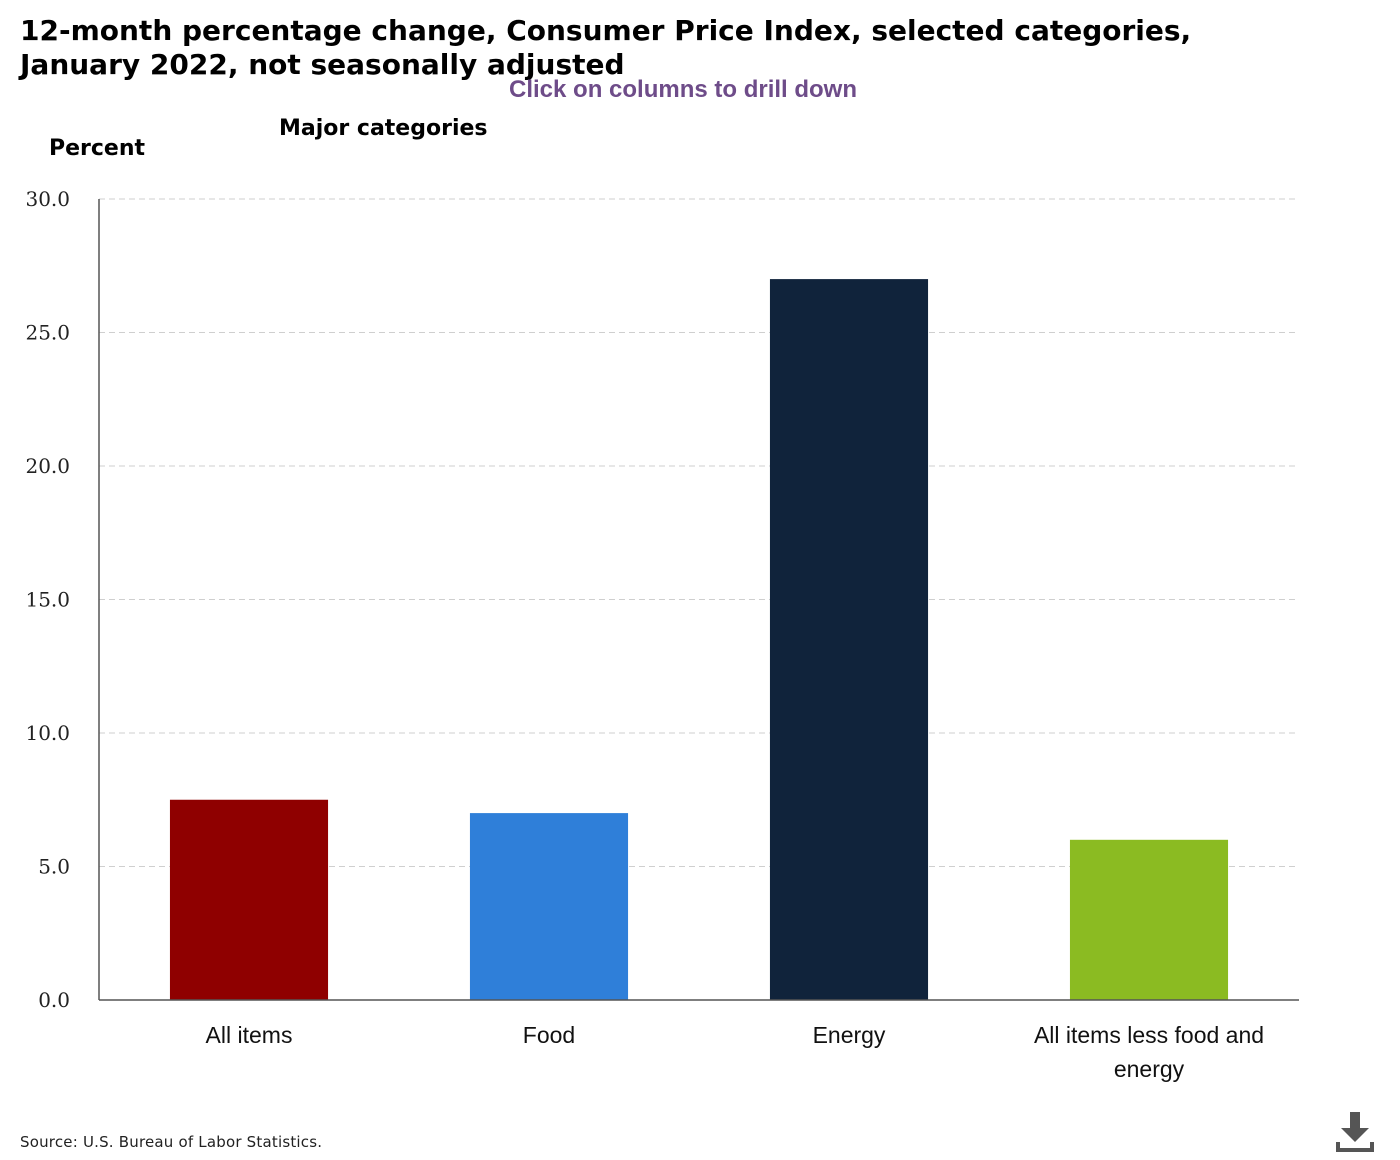  What do you see at coordinates (171, 1142) in the screenshot?
I see `source-note: Source: U.S. Bureau of Labor Statistics.` at bounding box center [171, 1142].